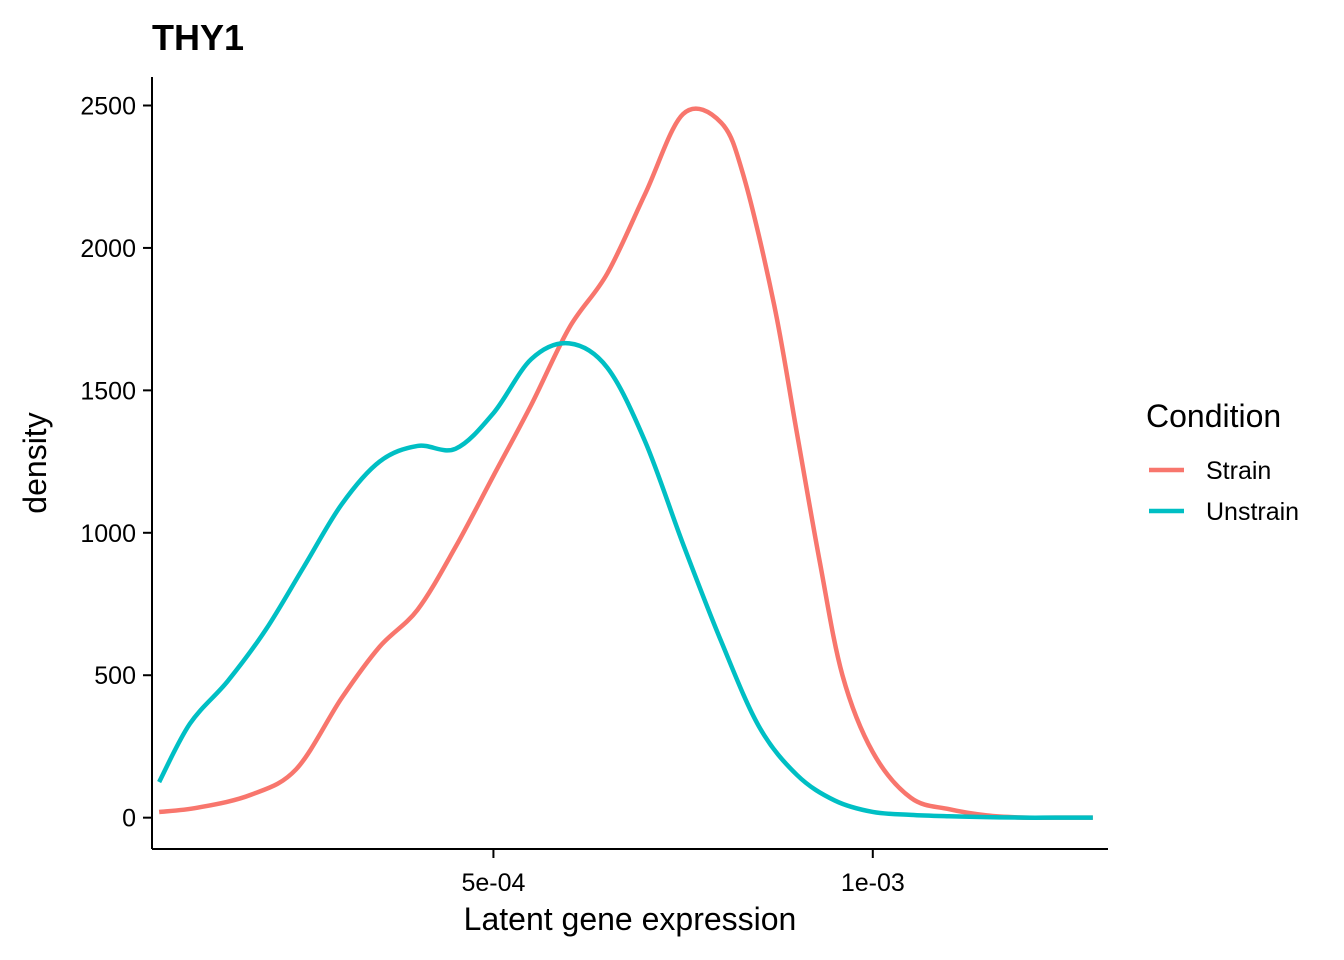 The height and width of the screenshot is (960, 1344). What do you see at coordinates (198, 37) in the screenshot?
I see `chart-title: THY1` at bounding box center [198, 37].